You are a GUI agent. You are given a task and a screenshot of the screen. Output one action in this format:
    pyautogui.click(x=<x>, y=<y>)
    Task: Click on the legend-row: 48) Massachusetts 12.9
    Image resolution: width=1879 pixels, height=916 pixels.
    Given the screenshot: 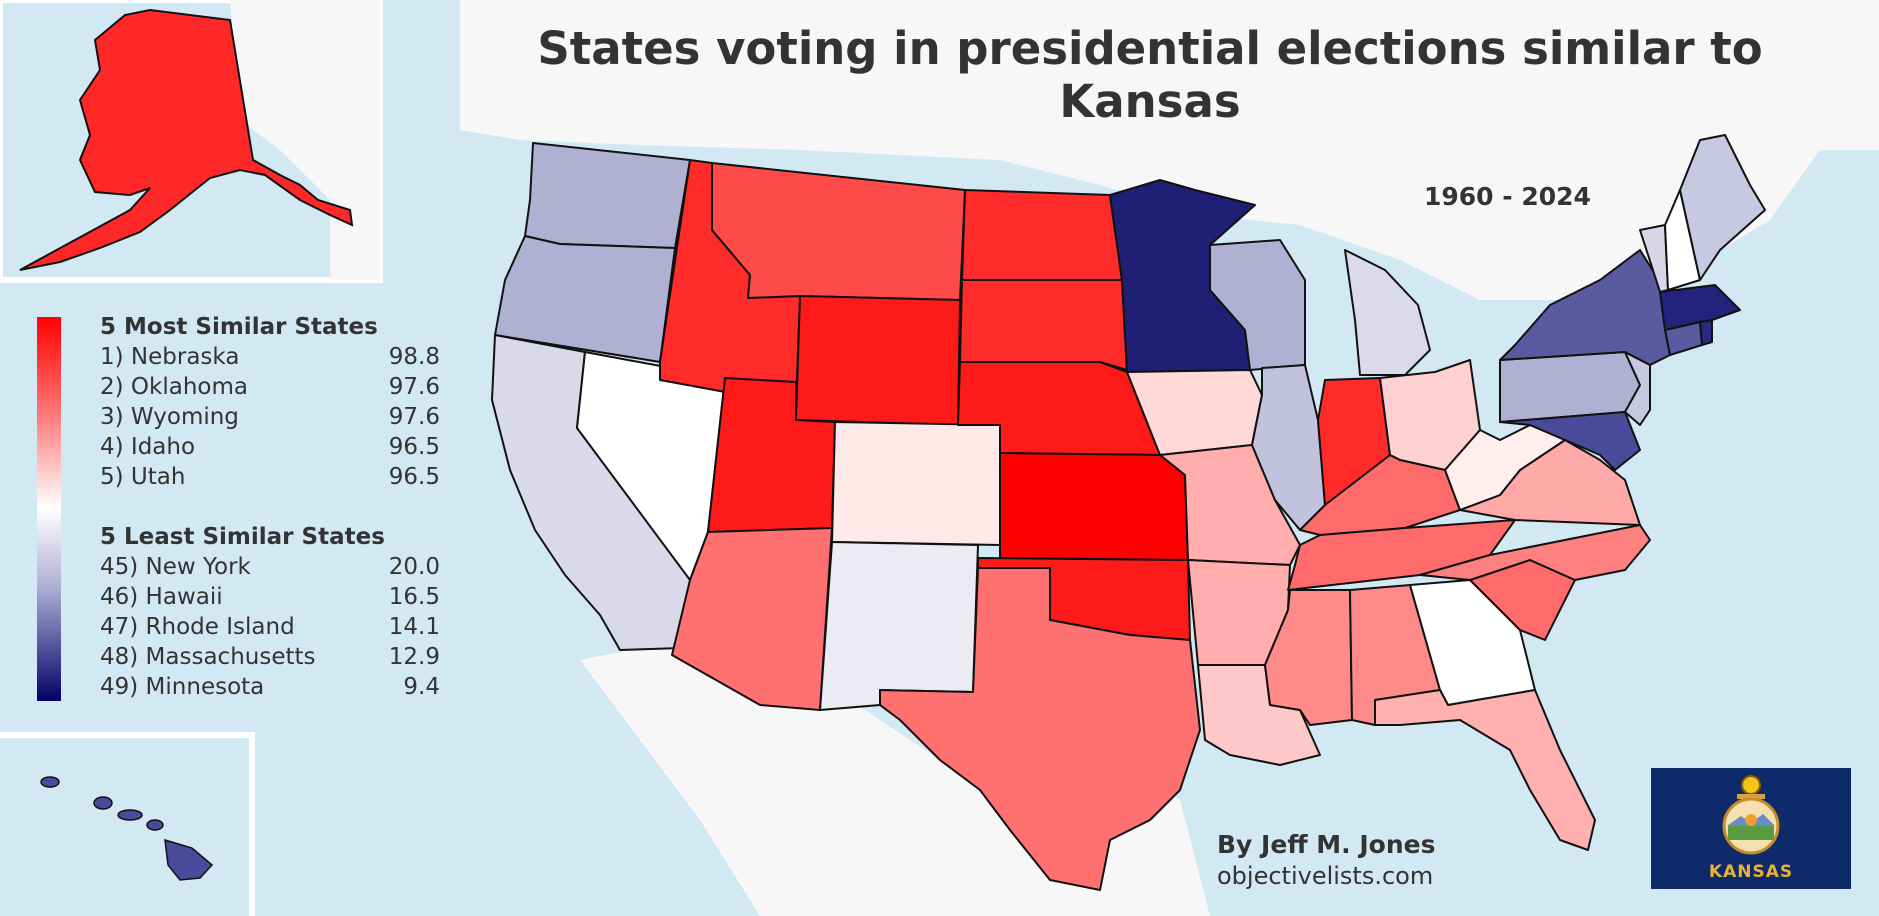 What is the action you would take?
    pyautogui.click(x=270, y=657)
    